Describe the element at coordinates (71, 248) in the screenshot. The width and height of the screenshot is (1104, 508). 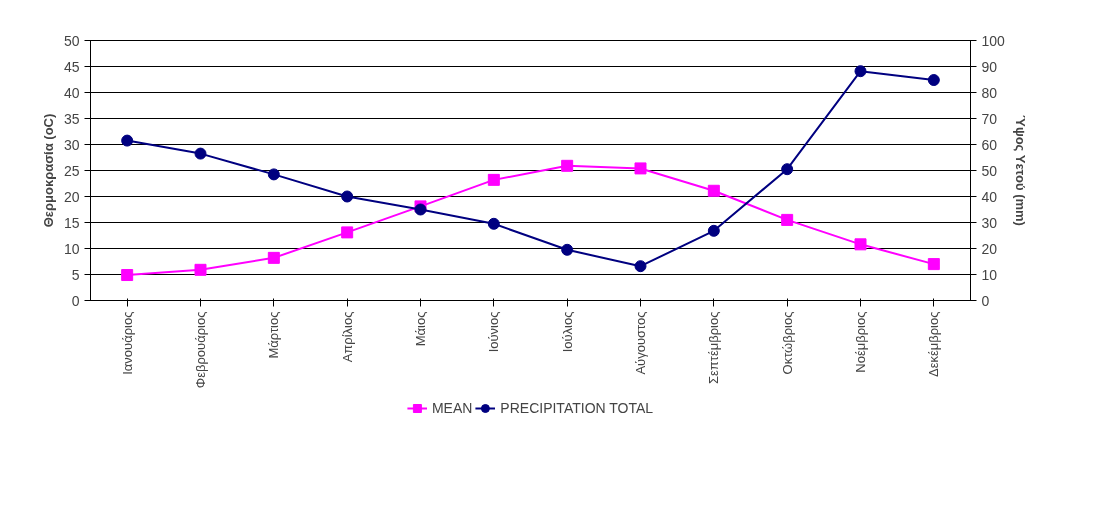
I see `y-tick-label: 10` at that location.